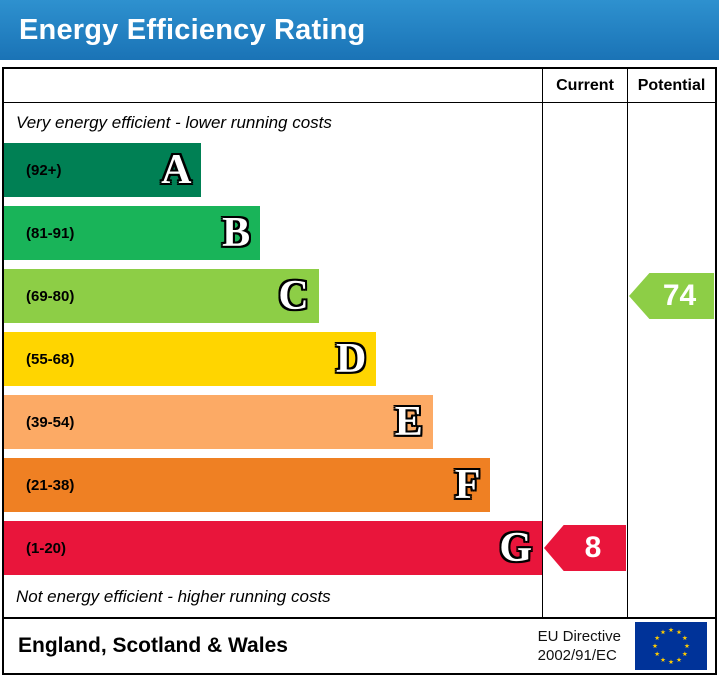 This screenshot has width=719, height=675. Describe the element at coordinates (50, 359) in the screenshot. I see `band-range-label: (55-68)` at that location.